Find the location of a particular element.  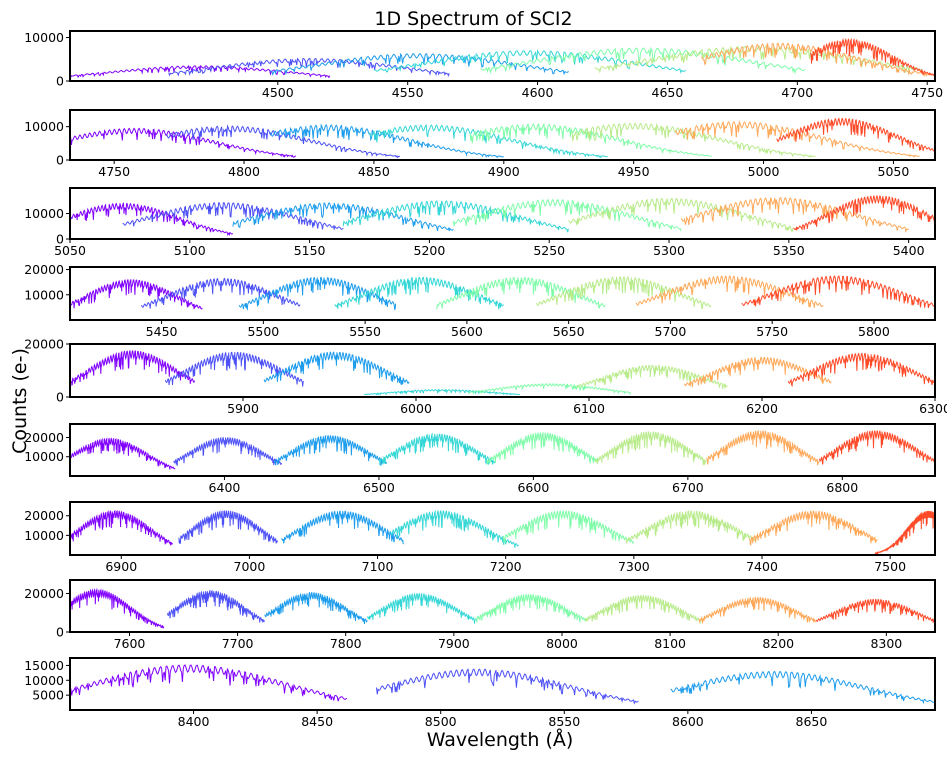

x-tick-label: 6700 is located at coordinates (688, 487).